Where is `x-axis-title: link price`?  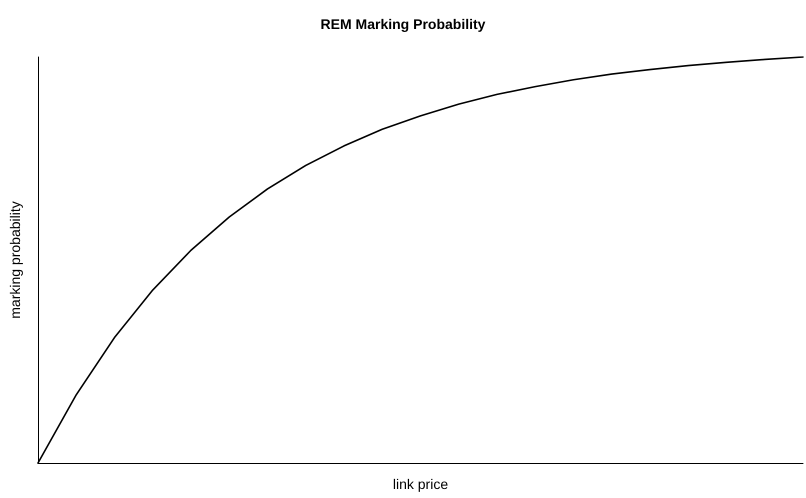
x-axis-title: link price is located at coordinates (420, 484).